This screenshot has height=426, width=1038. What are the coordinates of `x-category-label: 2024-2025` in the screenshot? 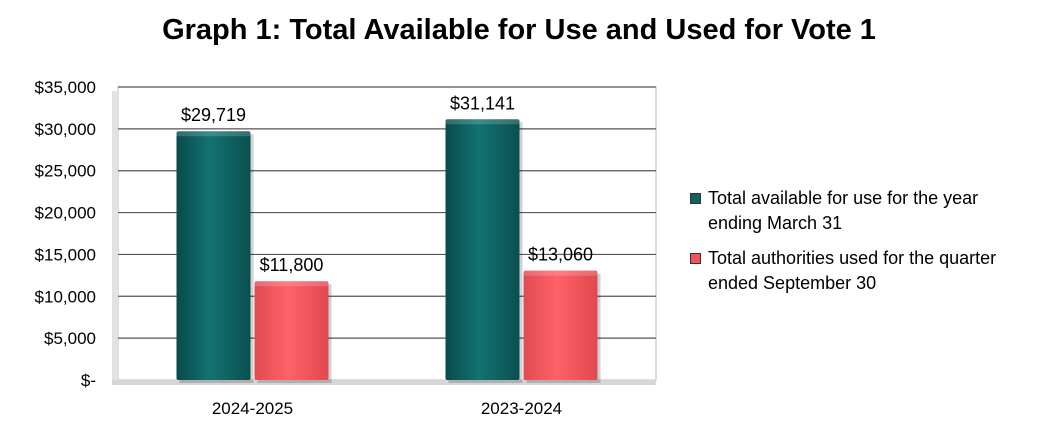 It's located at (252, 408).